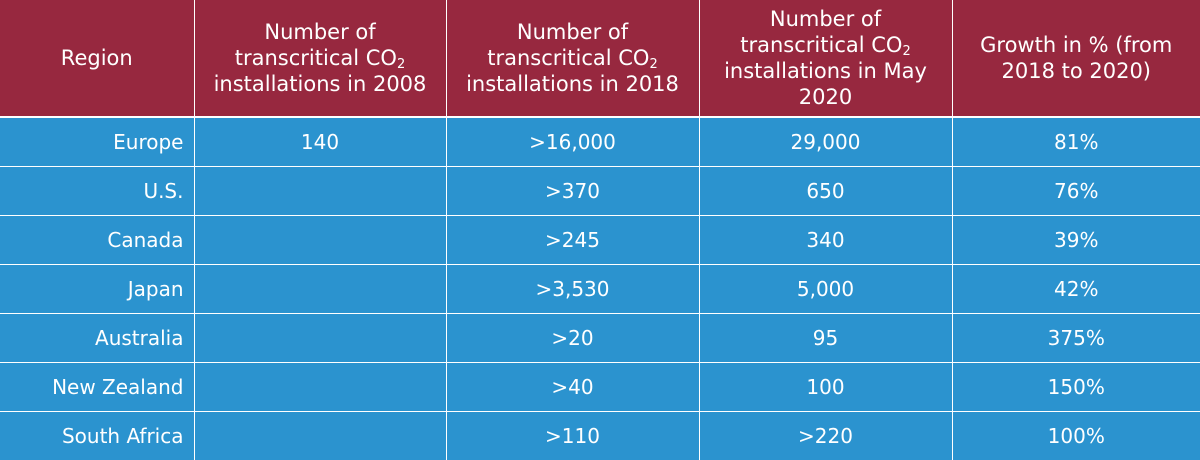 Image resolution: width=1200 pixels, height=460 pixels. What do you see at coordinates (825, 435) in the screenshot?
I see `cell-installations-may-2020: >220` at bounding box center [825, 435].